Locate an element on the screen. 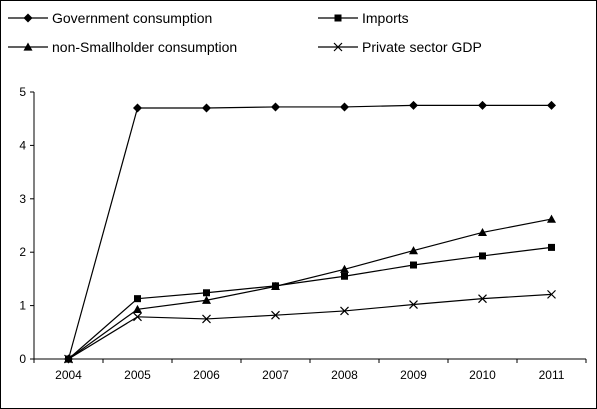  legend-item: non-Smallholder consumption is located at coordinates (122, 47).